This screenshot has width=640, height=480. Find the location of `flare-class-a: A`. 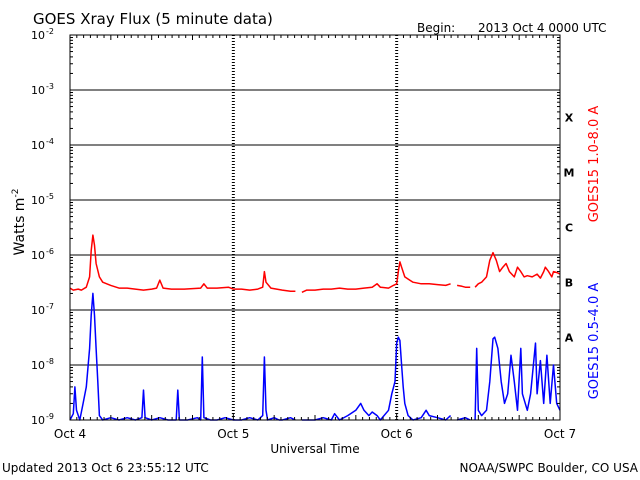

flare-class-a: A is located at coordinates (569, 338).